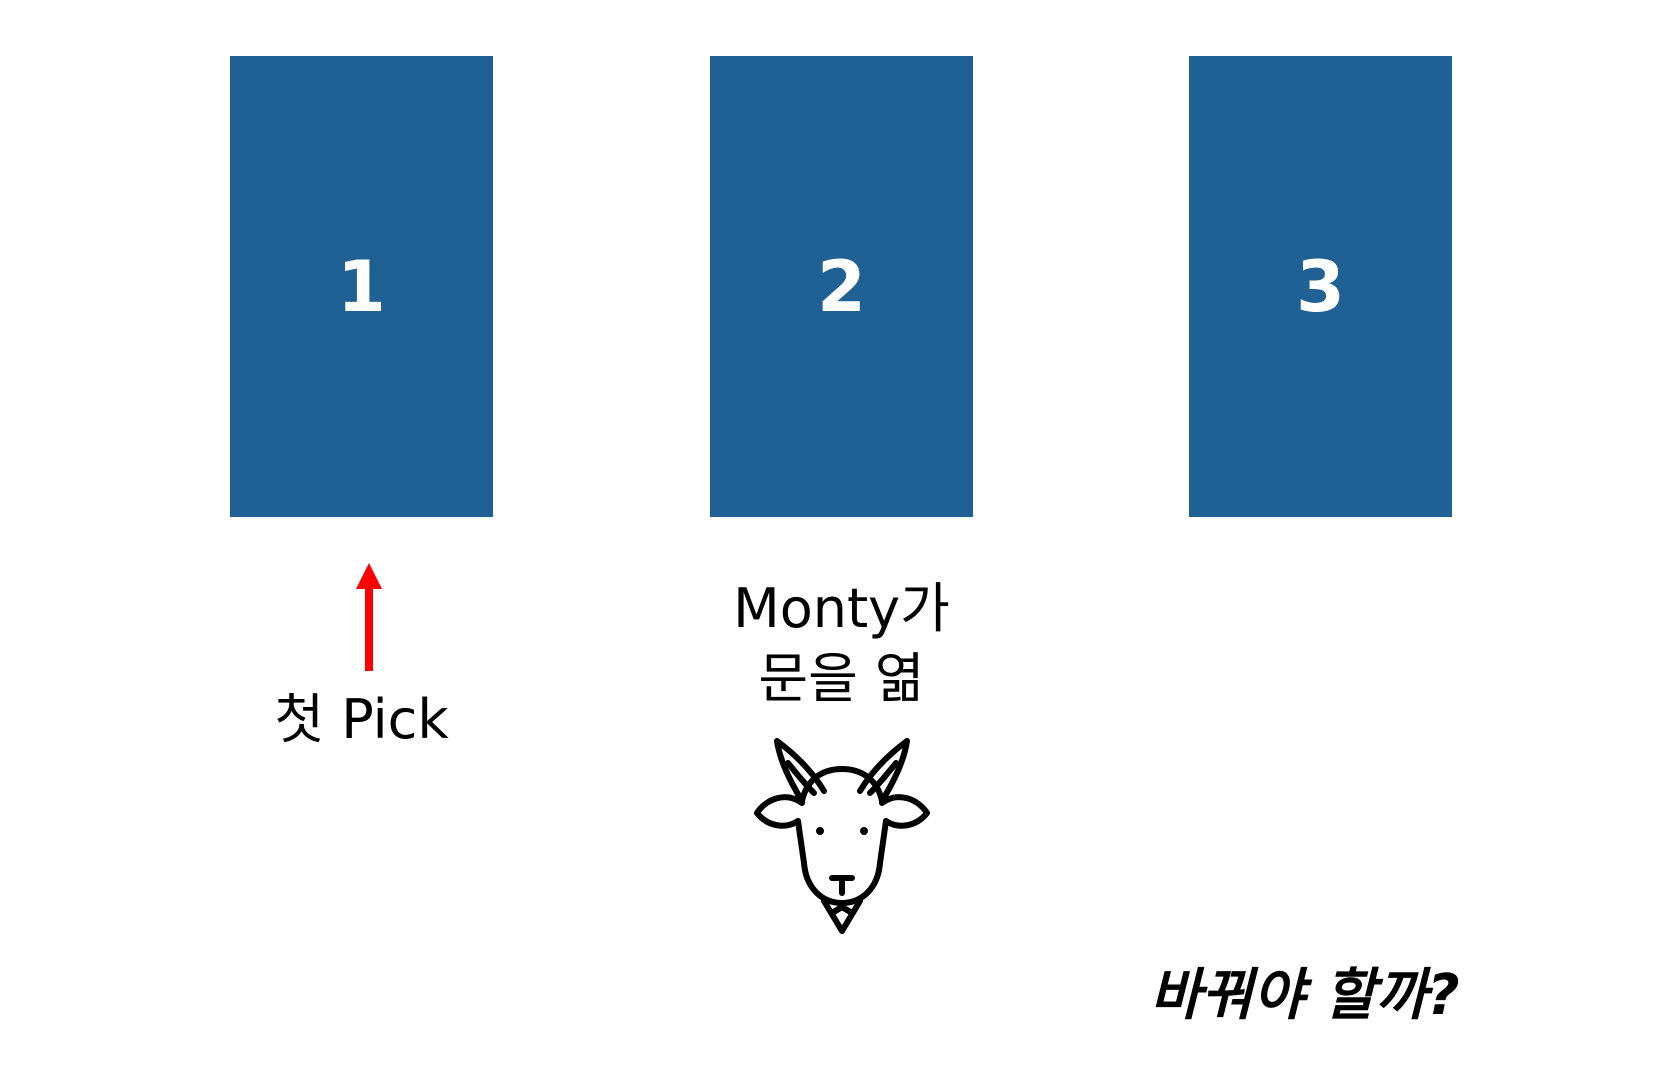 This screenshot has height=1081, width=1659. I want to click on up-arrow-icon, so click(369, 617).